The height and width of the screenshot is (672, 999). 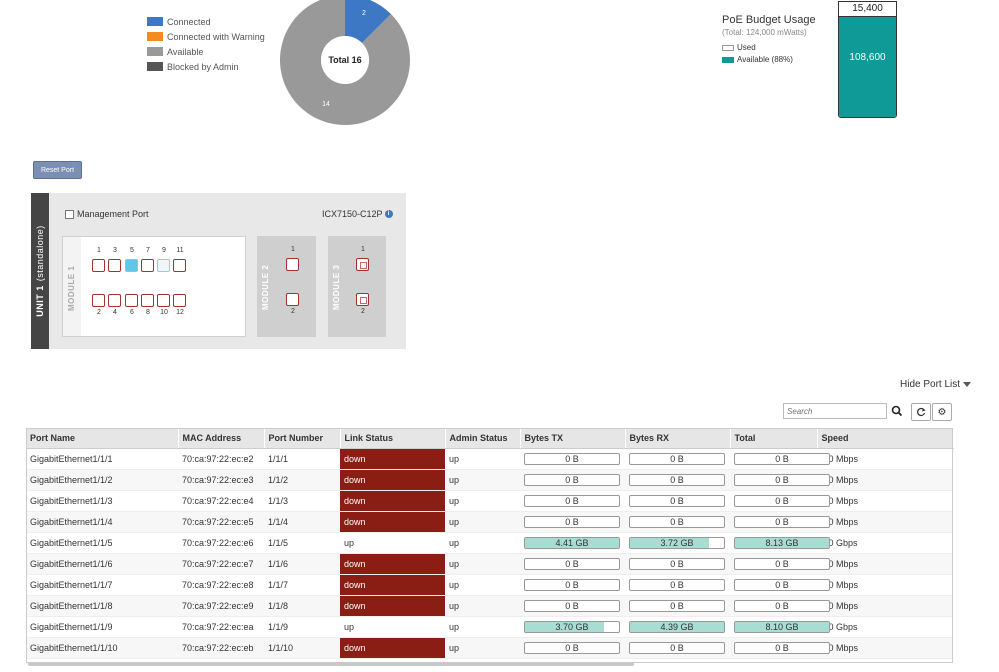 I want to click on column-header-total: Total, so click(x=774, y=438).